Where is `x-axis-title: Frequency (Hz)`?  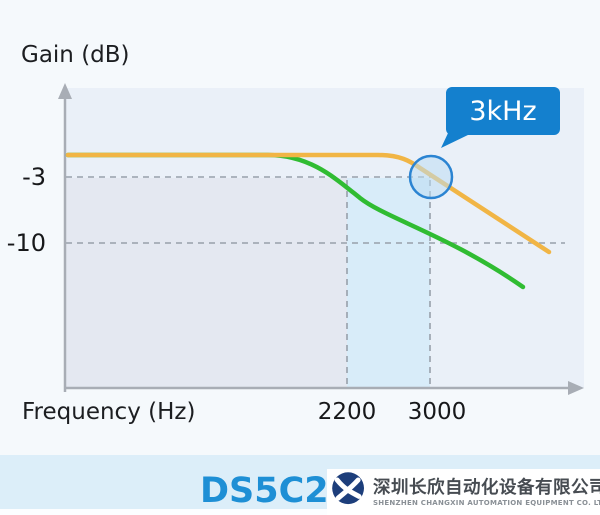 x-axis-title: Frequency (Hz) is located at coordinates (109, 412).